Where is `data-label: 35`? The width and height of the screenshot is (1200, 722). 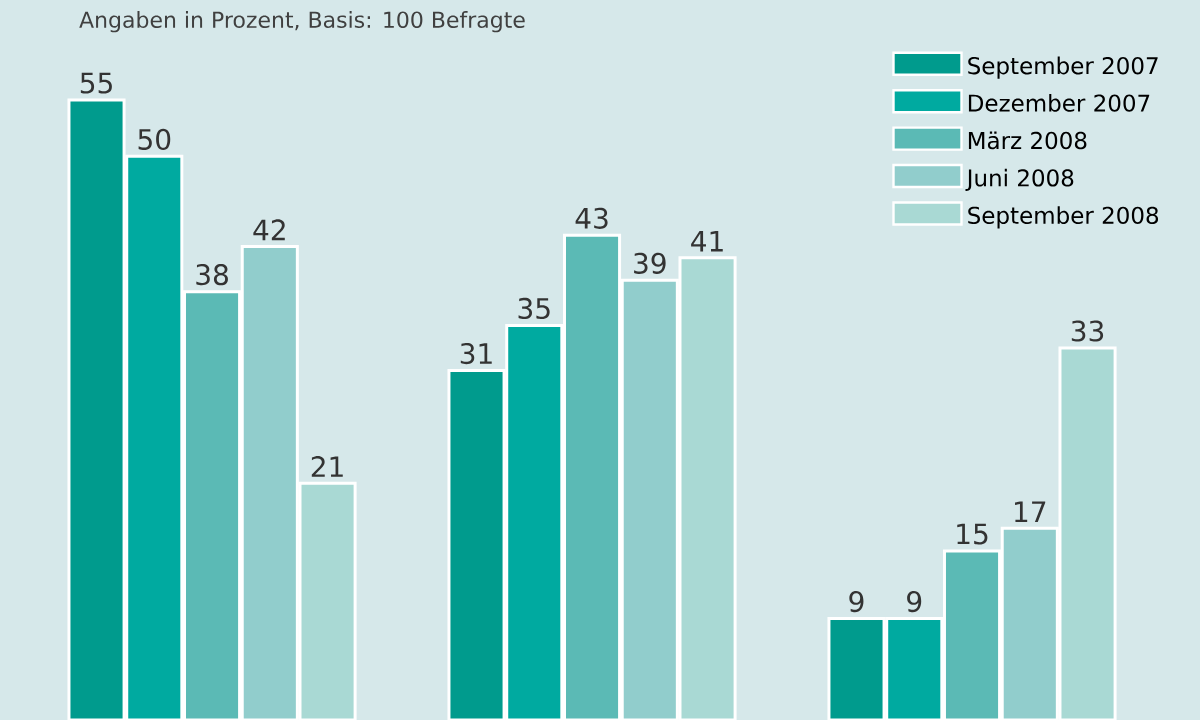
data-label: 35 is located at coordinates (534, 309).